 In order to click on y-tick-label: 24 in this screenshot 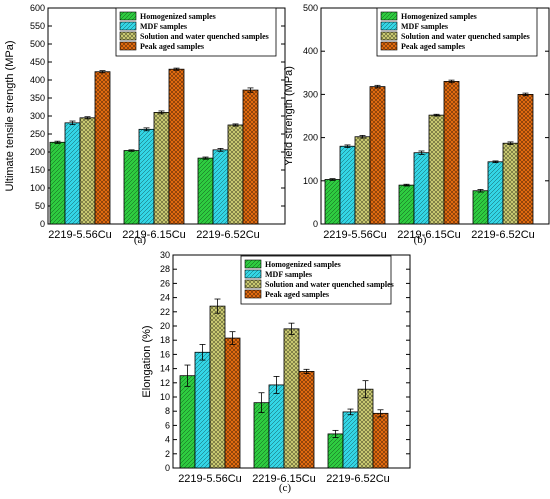, I will do `click(165, 298)`.